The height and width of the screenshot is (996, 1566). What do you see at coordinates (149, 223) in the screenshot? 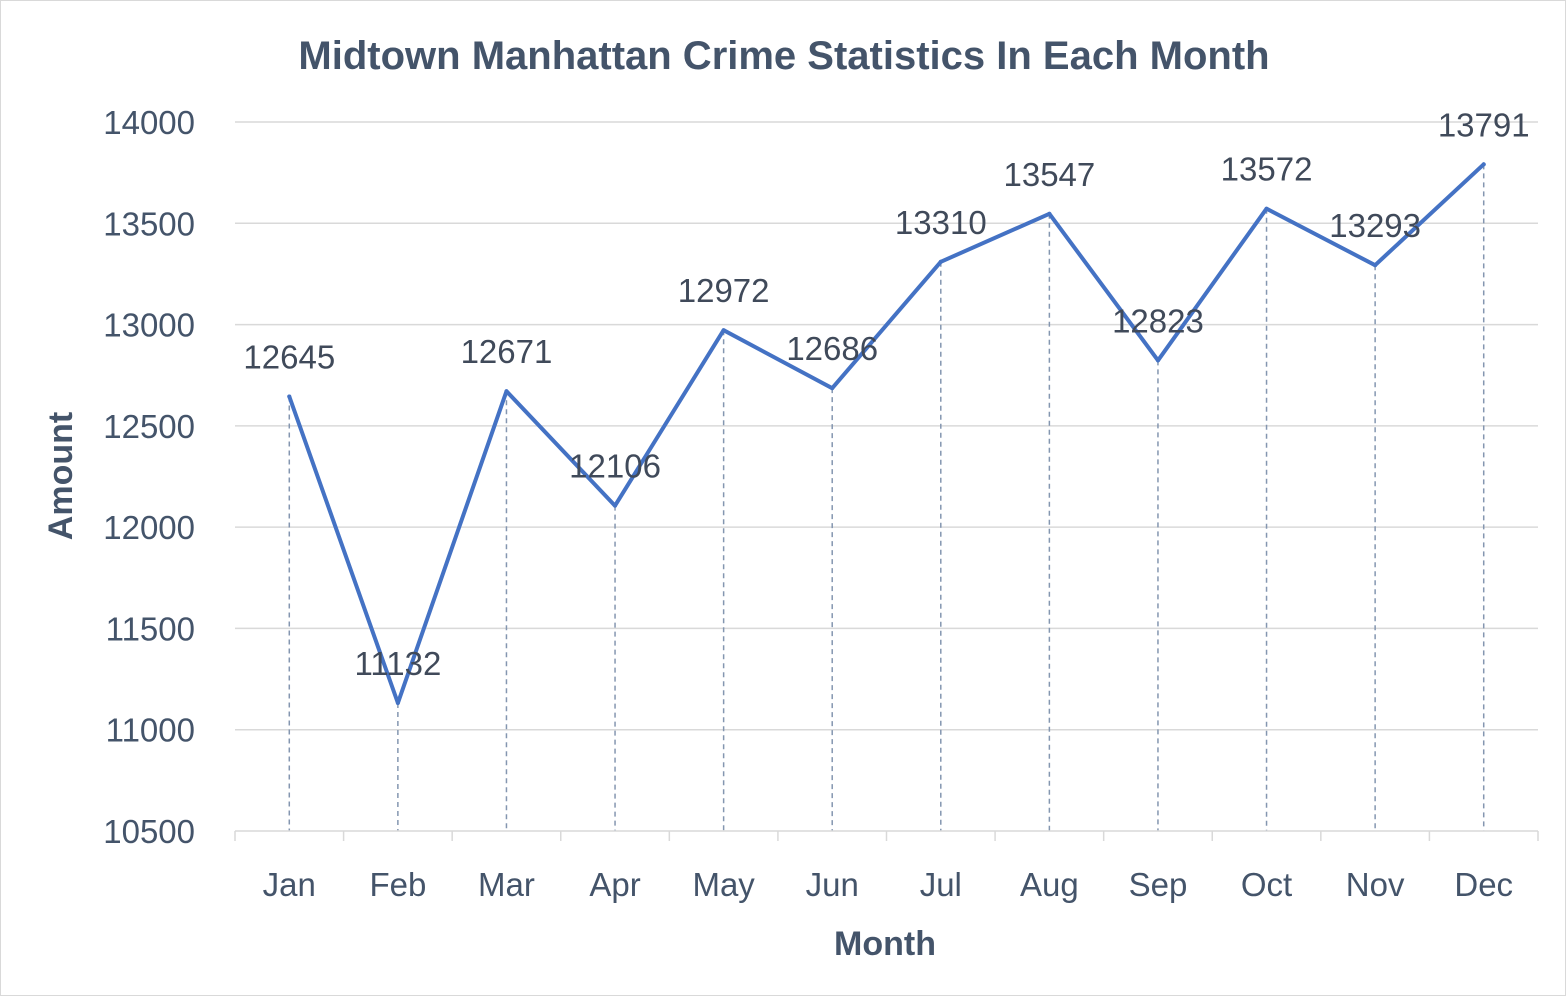
I see `y-tick-label: 13500` at bounding box center [149, 223].